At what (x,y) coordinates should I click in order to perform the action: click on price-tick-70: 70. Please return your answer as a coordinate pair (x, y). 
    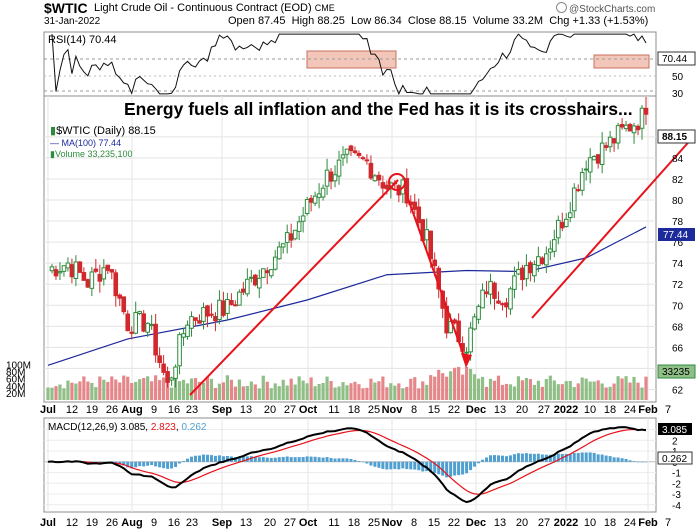
    Looking at the image, I should click on (678, 306).